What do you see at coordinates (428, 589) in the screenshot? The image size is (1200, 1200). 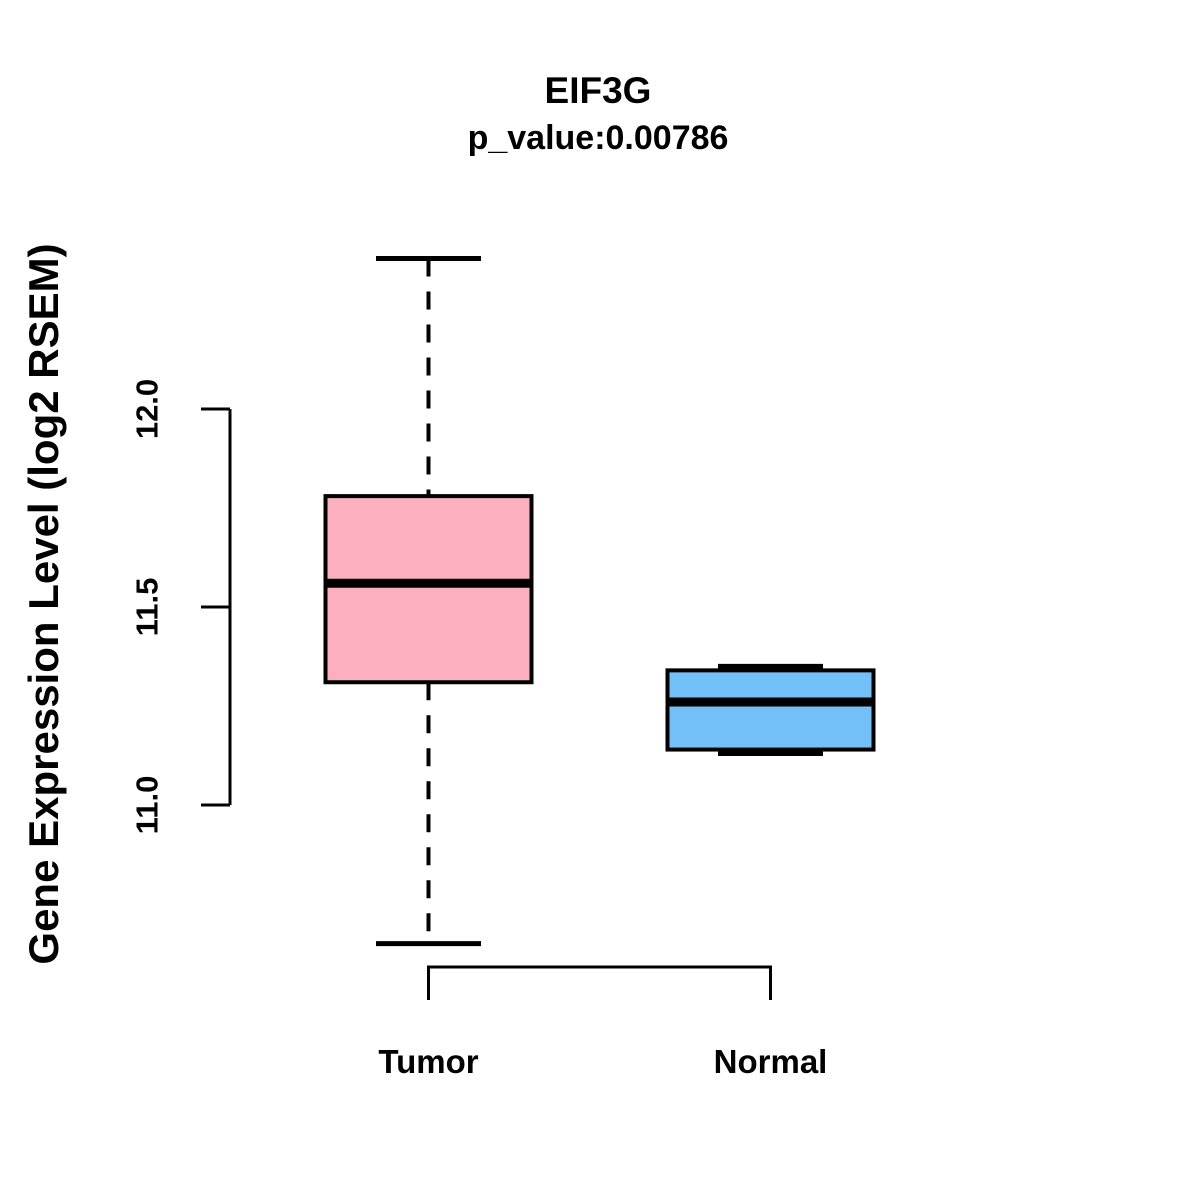 I see `boxplot-box-tumor` at bounding box center [428, 589].